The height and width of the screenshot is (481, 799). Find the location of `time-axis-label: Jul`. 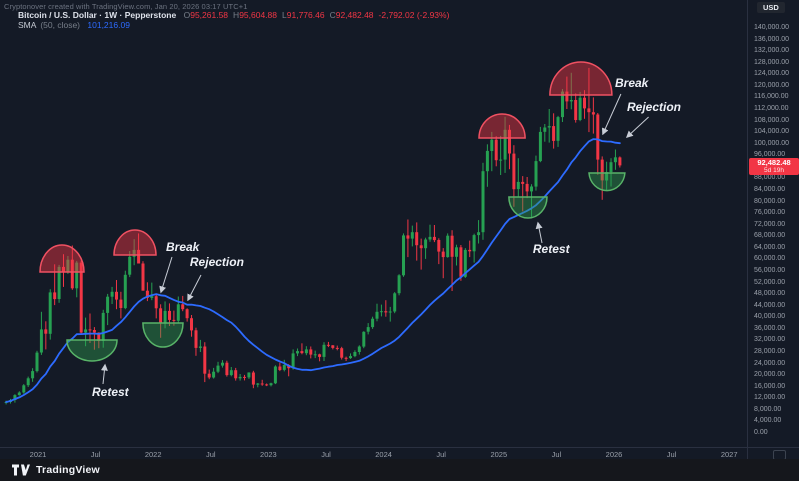

time-axis-label: Jul is located at coordinates (326, 454).